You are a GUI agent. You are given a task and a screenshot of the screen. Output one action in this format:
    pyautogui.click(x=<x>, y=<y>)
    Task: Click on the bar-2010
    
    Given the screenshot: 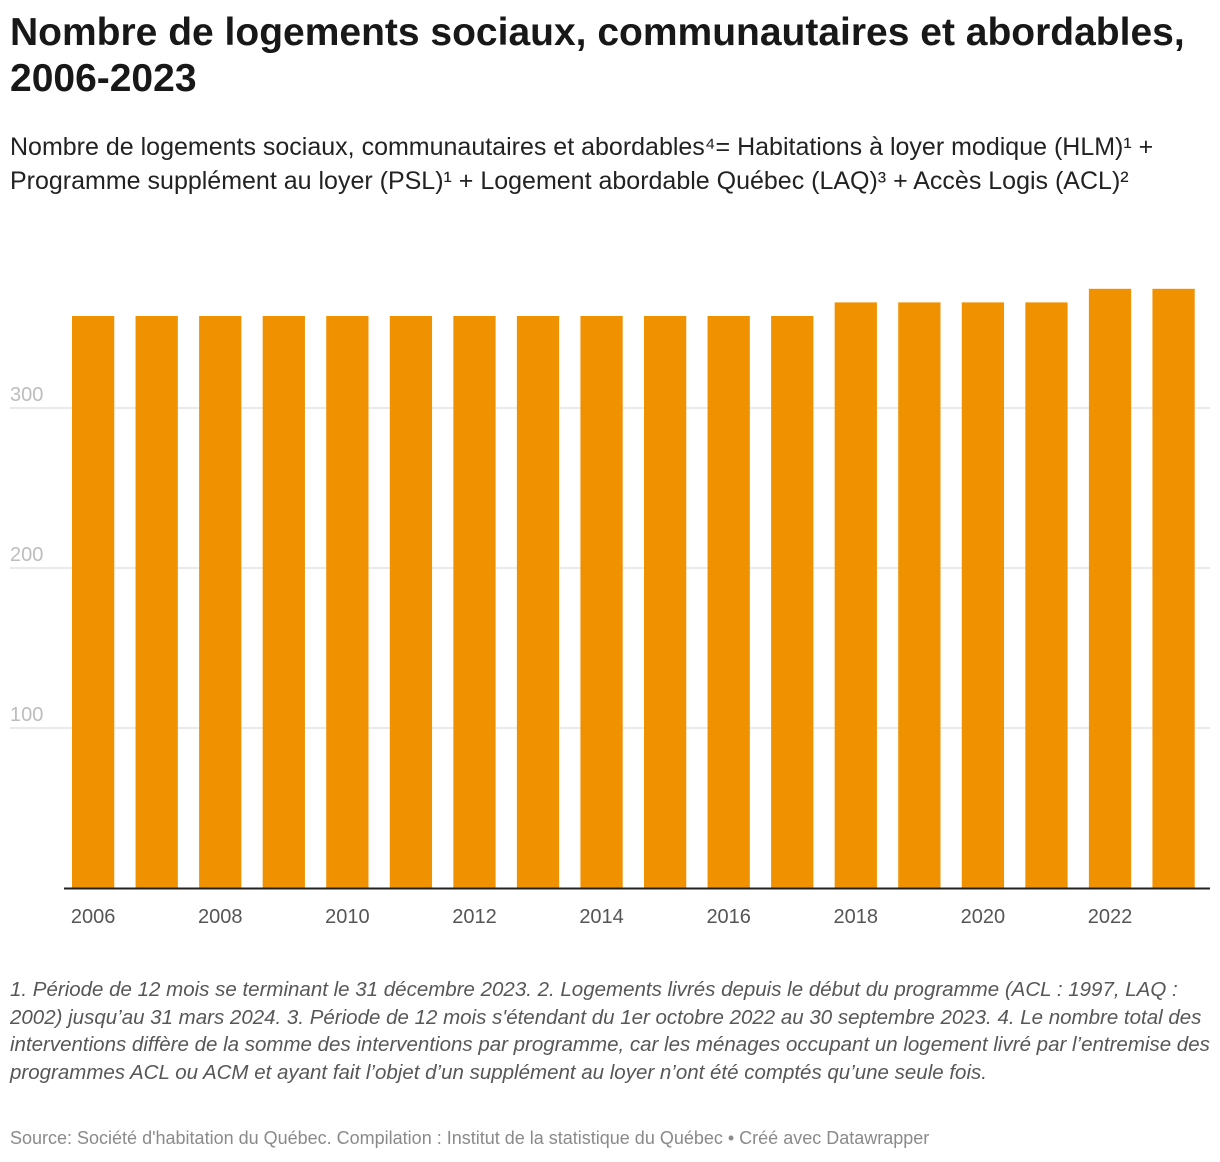 What is the action you would take?
    pyautogui.click(x=347, y=602)
    